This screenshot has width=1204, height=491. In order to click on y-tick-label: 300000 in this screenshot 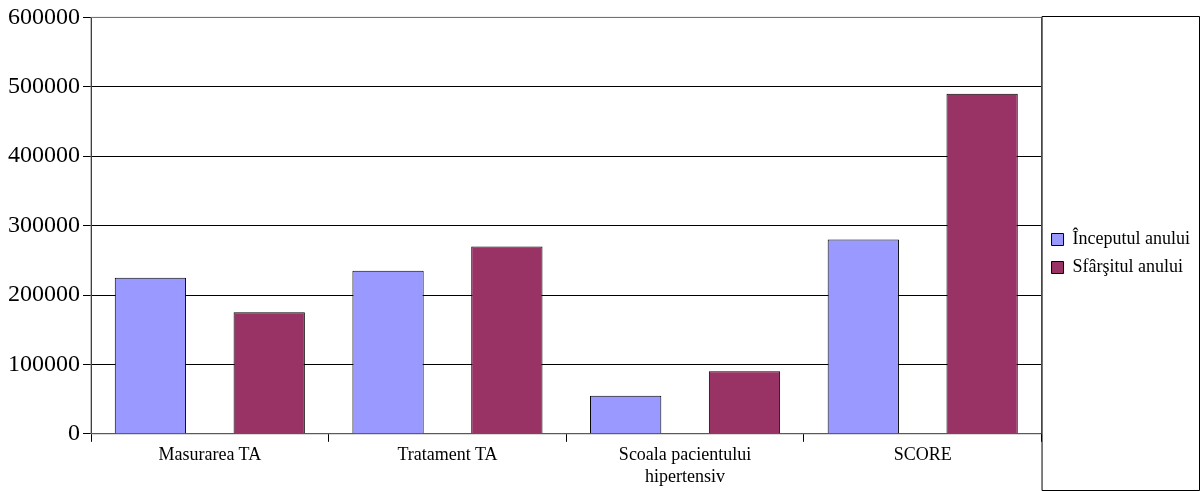, I will do `click(44, 223)`.